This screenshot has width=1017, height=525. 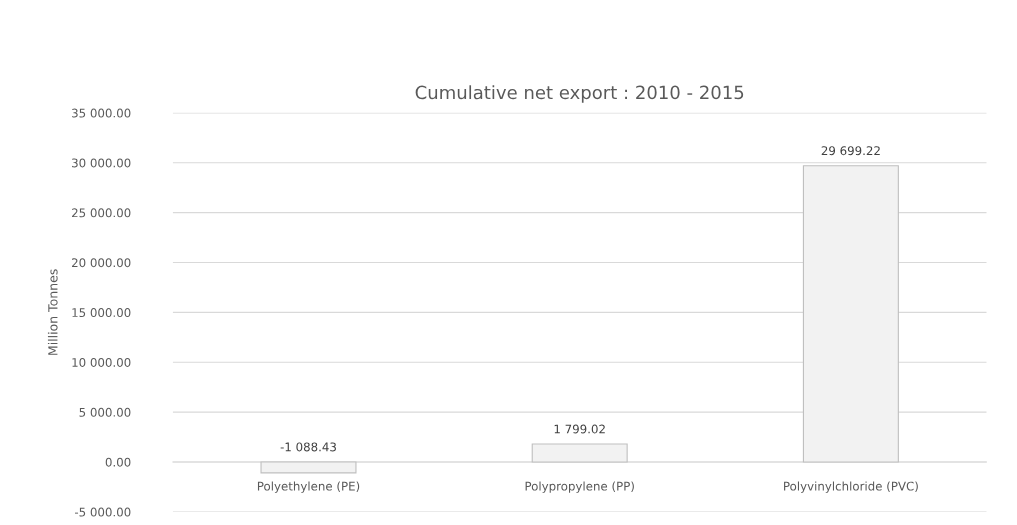 What do you see at coordinates (850, 151) in the screenshot?
I see `data-label: 29 699.22` at bounding box center [850, 151].